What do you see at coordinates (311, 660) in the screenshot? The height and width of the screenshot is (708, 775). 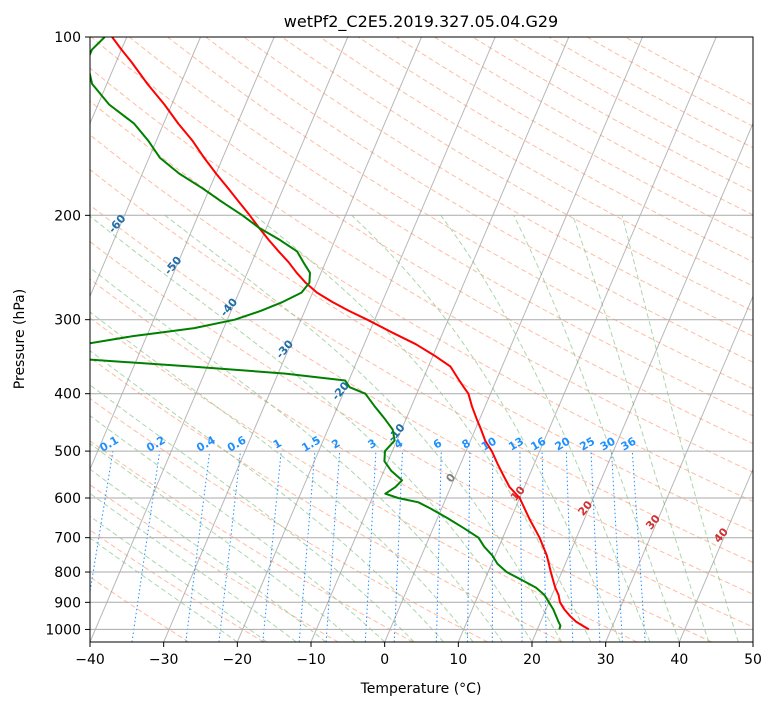 I see `x-tick-label: −10` at bounding box center [311, 660].